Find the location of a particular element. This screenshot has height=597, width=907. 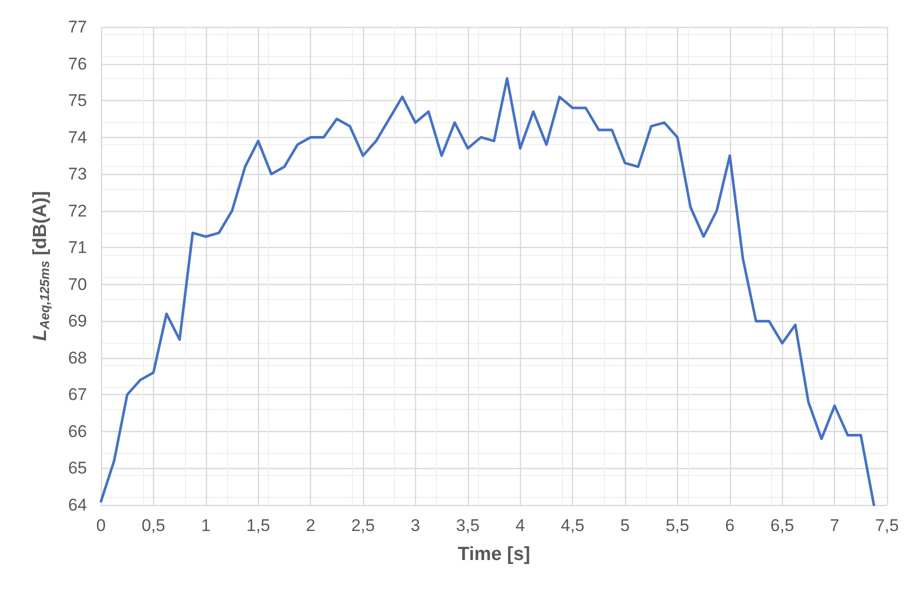

y-tick-label: 68 is located at coordinates (77, 358).